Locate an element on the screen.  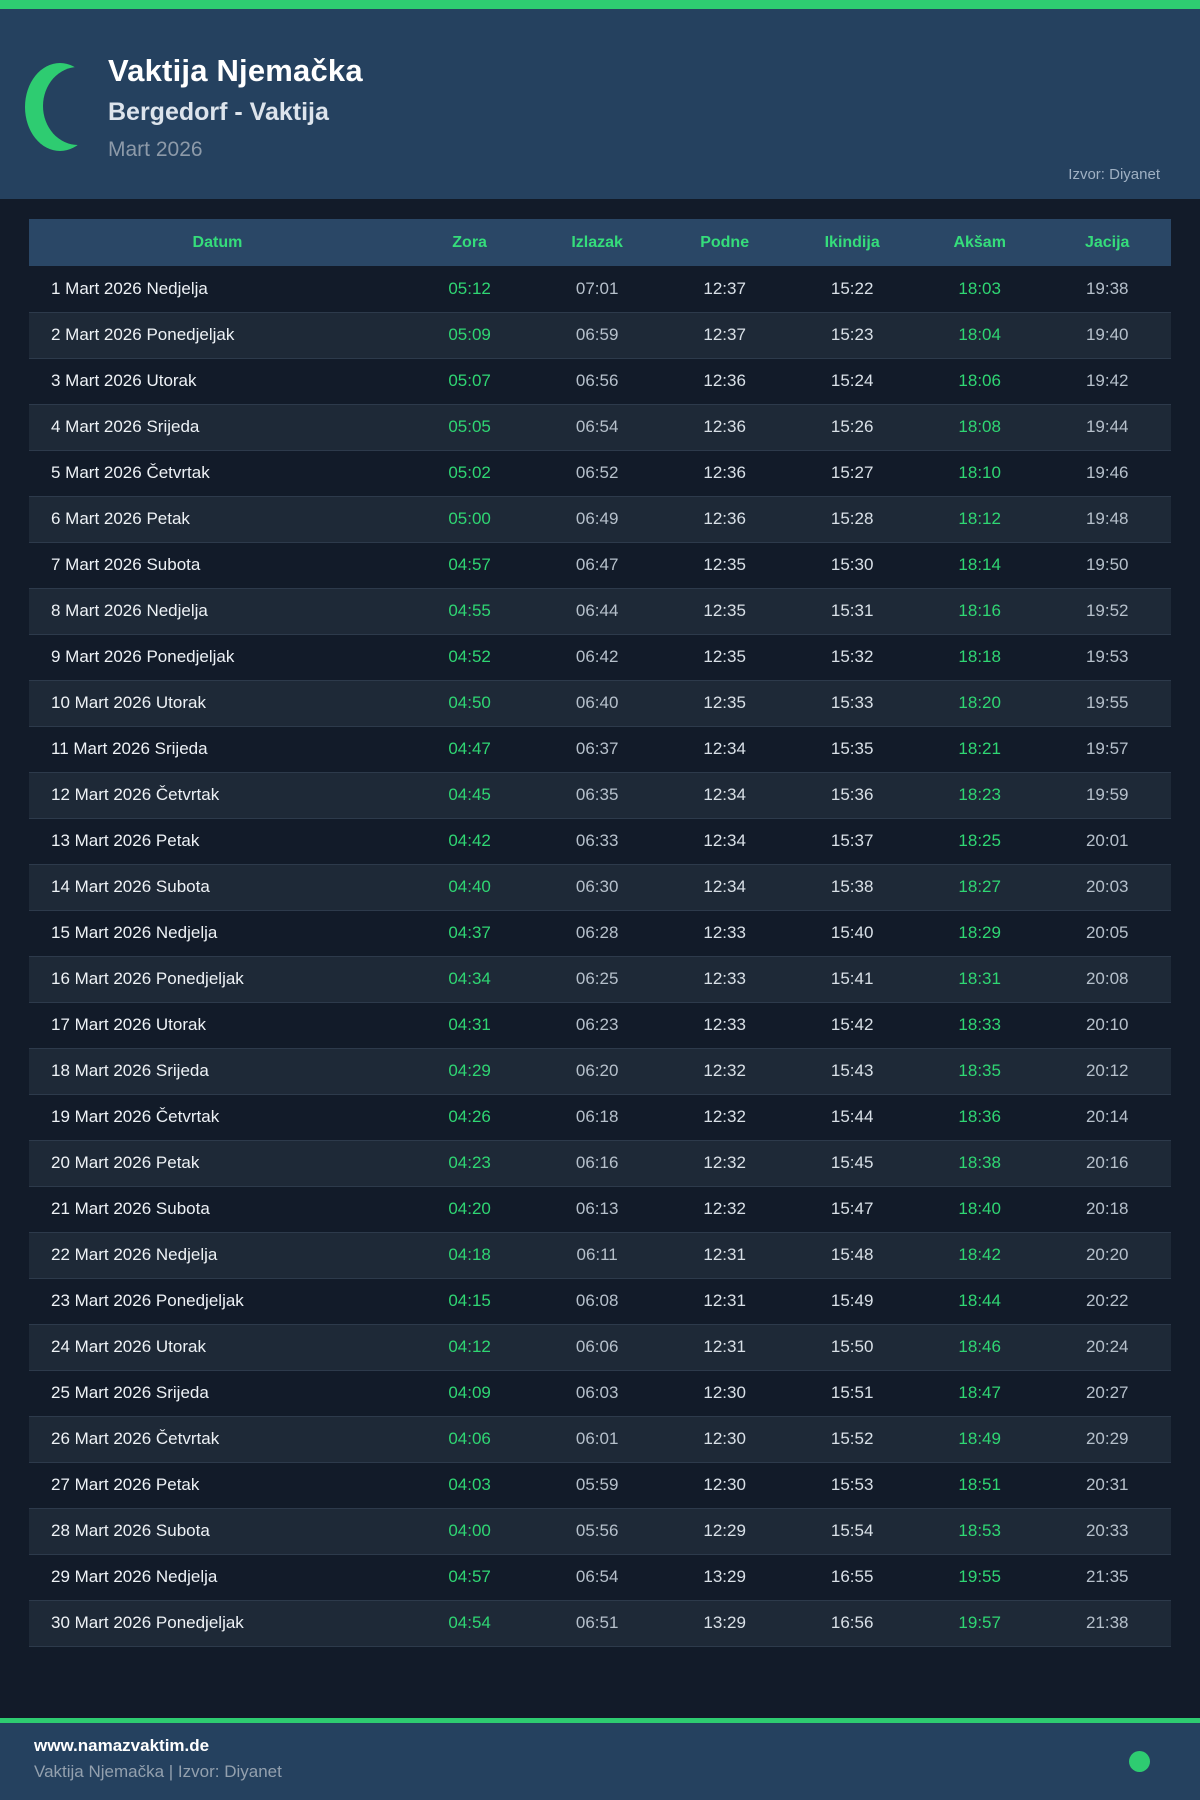
izlazak-cell: 06:49 is located at coordinates (597, 519).